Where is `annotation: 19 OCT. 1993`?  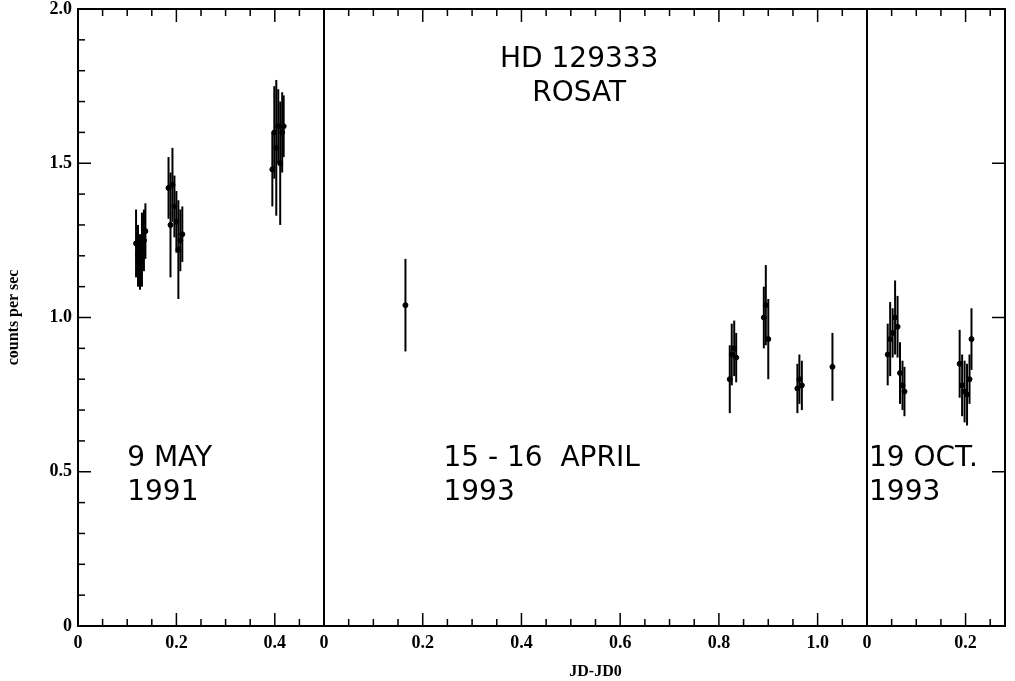 annotation: 19 OCT. 1993 is located at coordinates (923, 473).